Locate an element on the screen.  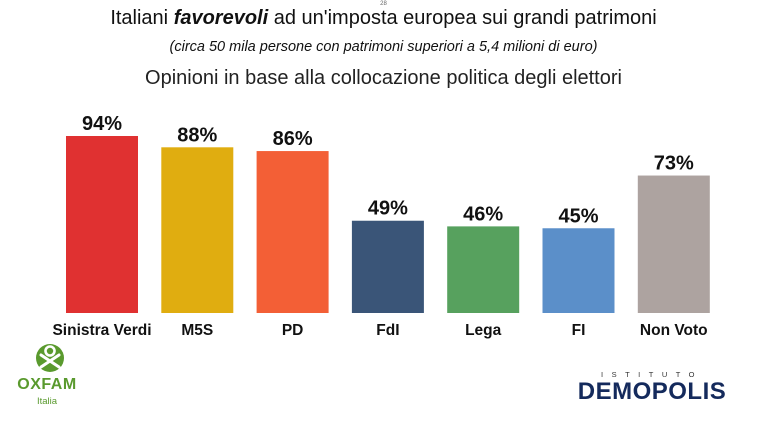
value-label: 49% is located at coordinates (388, 209).